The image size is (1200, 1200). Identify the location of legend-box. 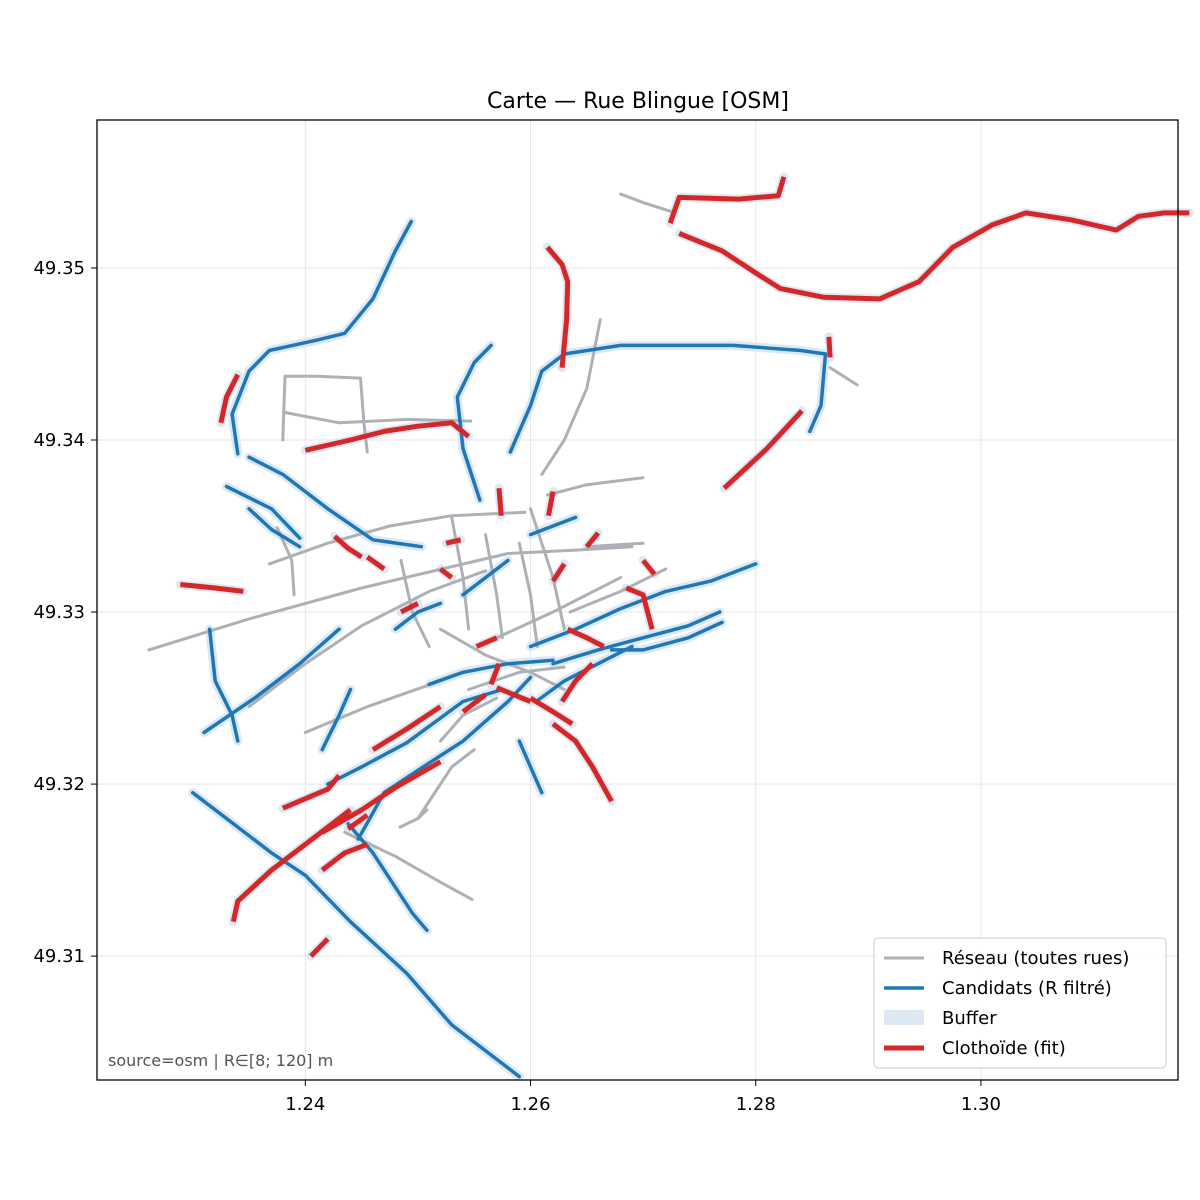
(1020, 1003).